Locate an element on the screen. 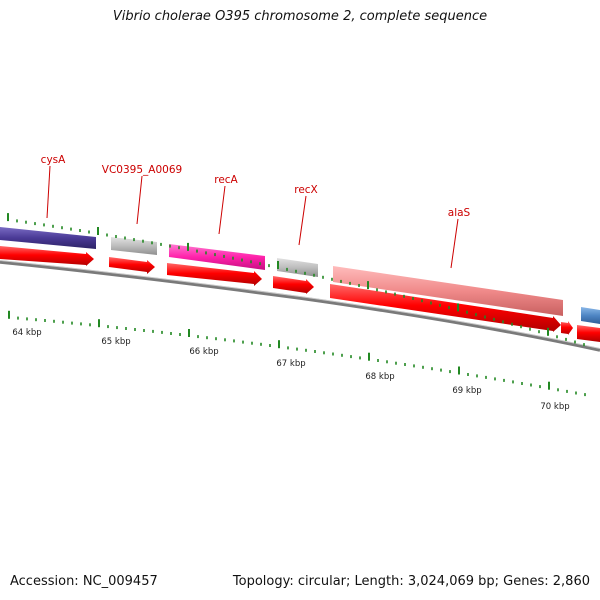  gene-label-recX: recX is located at coordinates (306, 190).